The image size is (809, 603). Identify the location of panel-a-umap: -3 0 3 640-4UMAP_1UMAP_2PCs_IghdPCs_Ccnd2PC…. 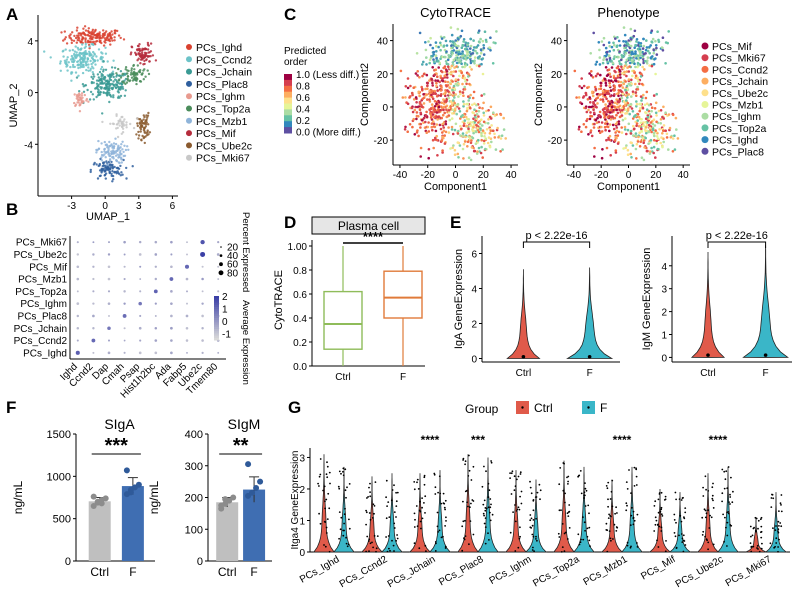
(130, 119).